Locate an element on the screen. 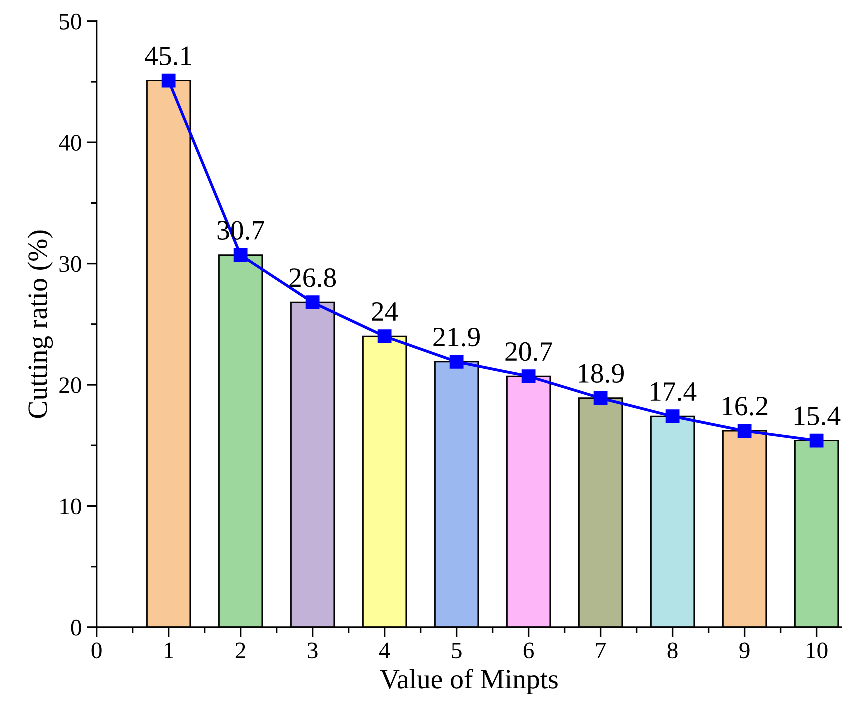 Image resolution: width=842 pixels, height=713 pixels. y-axis-title: Cutting ratio (%) is located at coordinates (41, 324).